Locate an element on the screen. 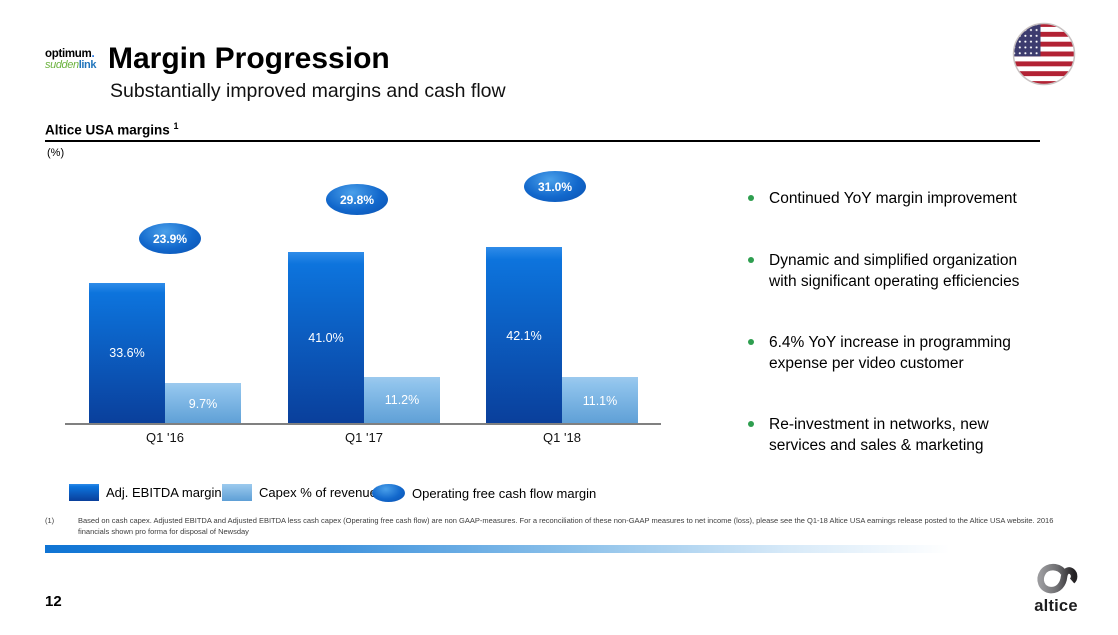 This screenshot has width=1118, height=635. oval-value-label: 31.0% is located at coordinates (555, 186).